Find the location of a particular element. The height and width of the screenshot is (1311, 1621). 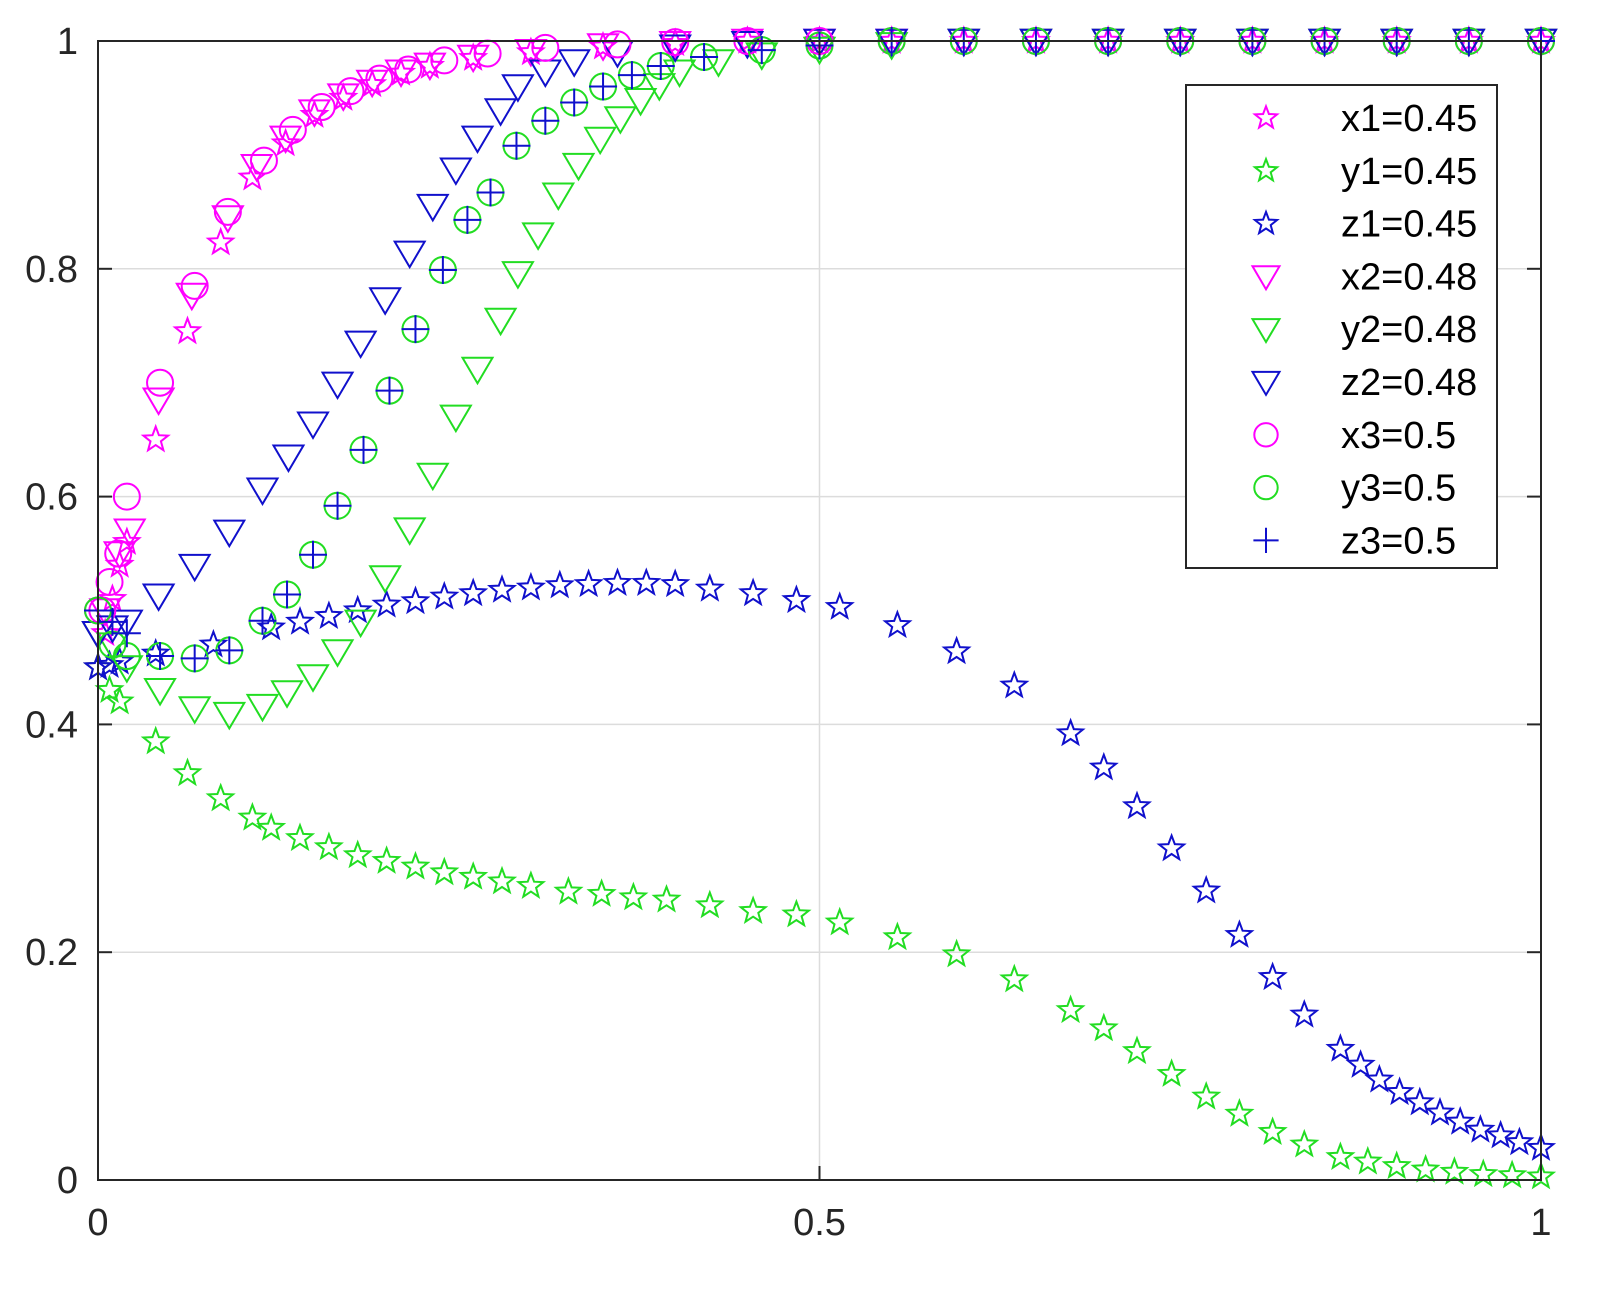

legend-label: x3=0.5 is located at coordinates (1398, 436).